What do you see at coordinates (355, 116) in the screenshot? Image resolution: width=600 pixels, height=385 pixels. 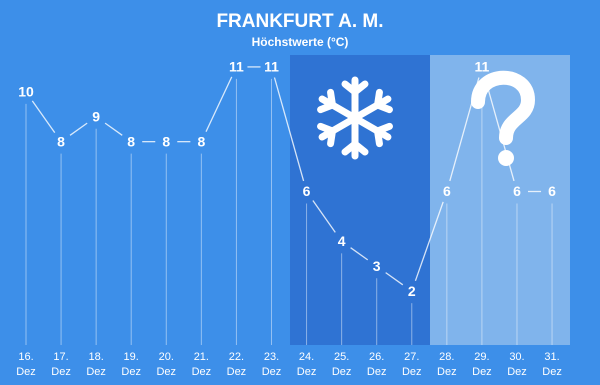 I see `snowflake-icon` at bounding box center [355, 116].